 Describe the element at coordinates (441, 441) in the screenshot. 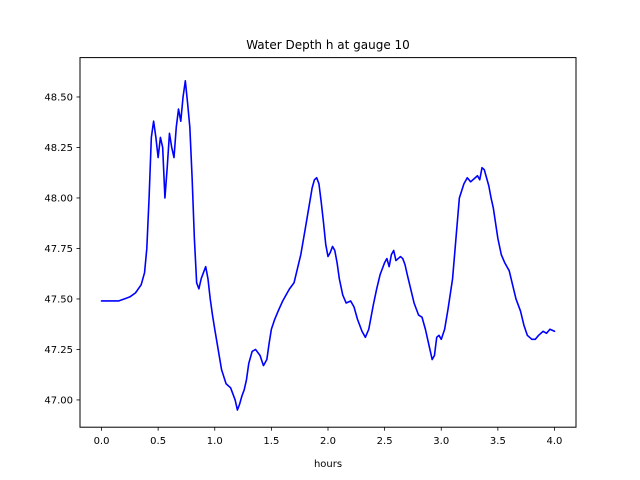

I see `x-tick-label: 3.0` at that location.